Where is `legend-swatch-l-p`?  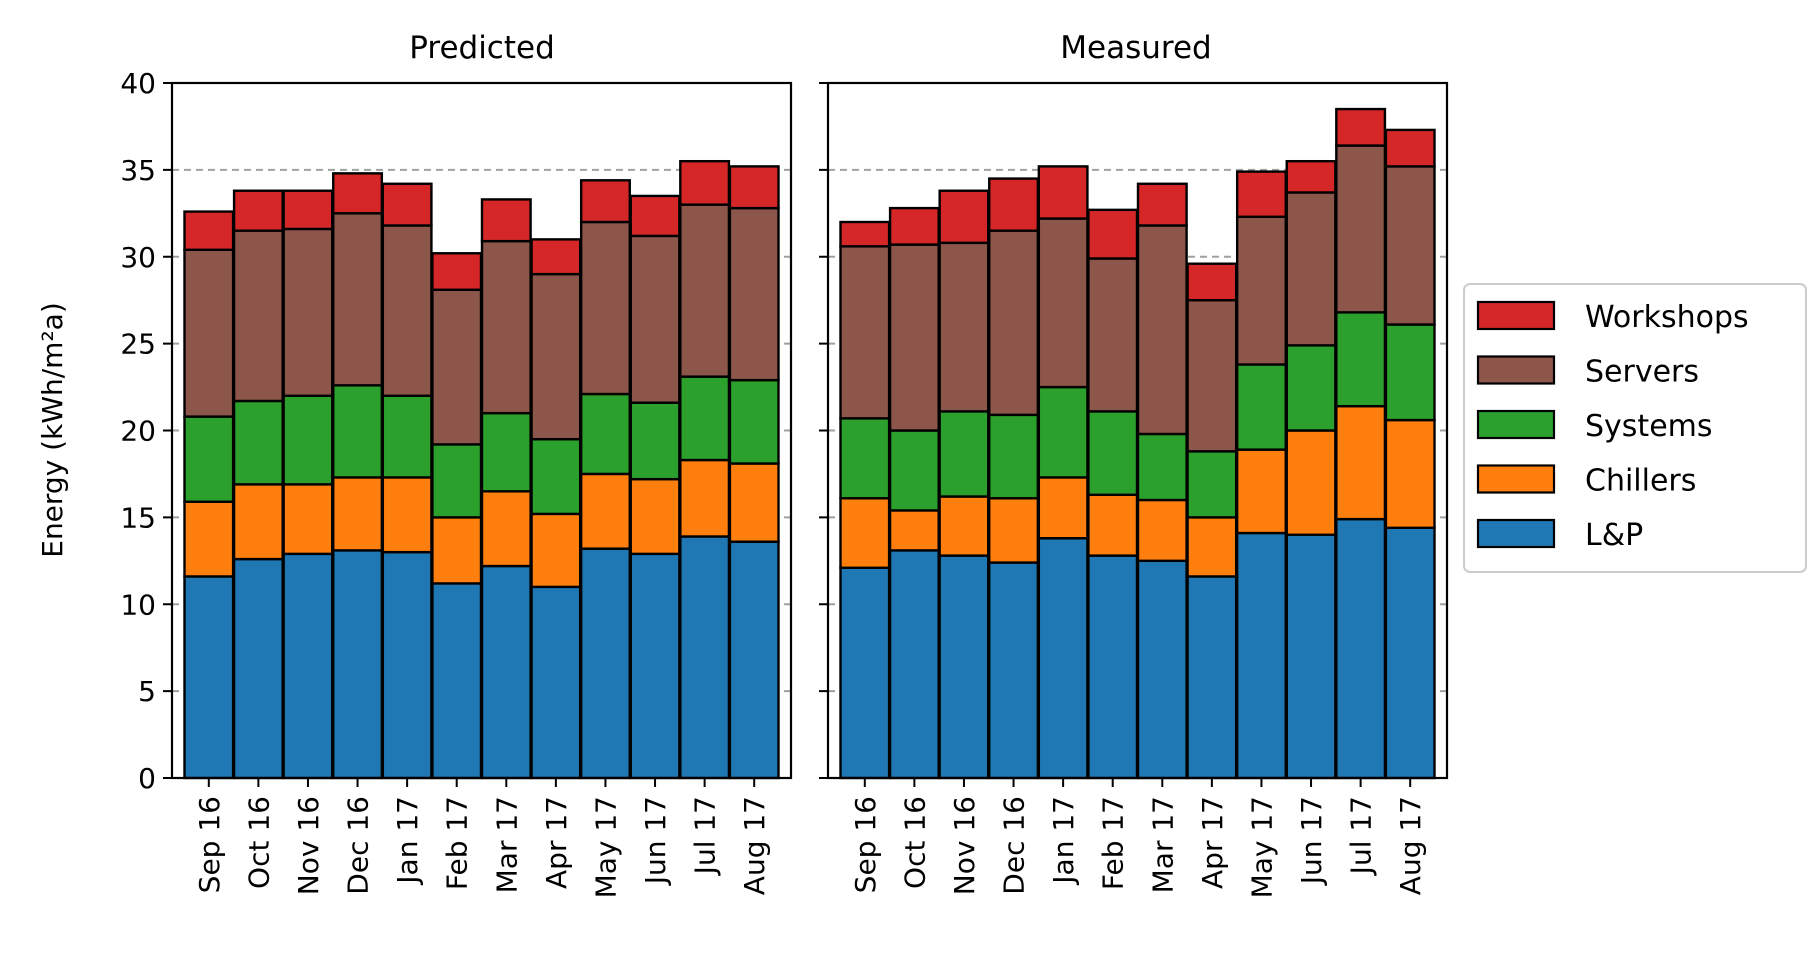
legend-swatch-l-p is located at coordinates (1516, 533).